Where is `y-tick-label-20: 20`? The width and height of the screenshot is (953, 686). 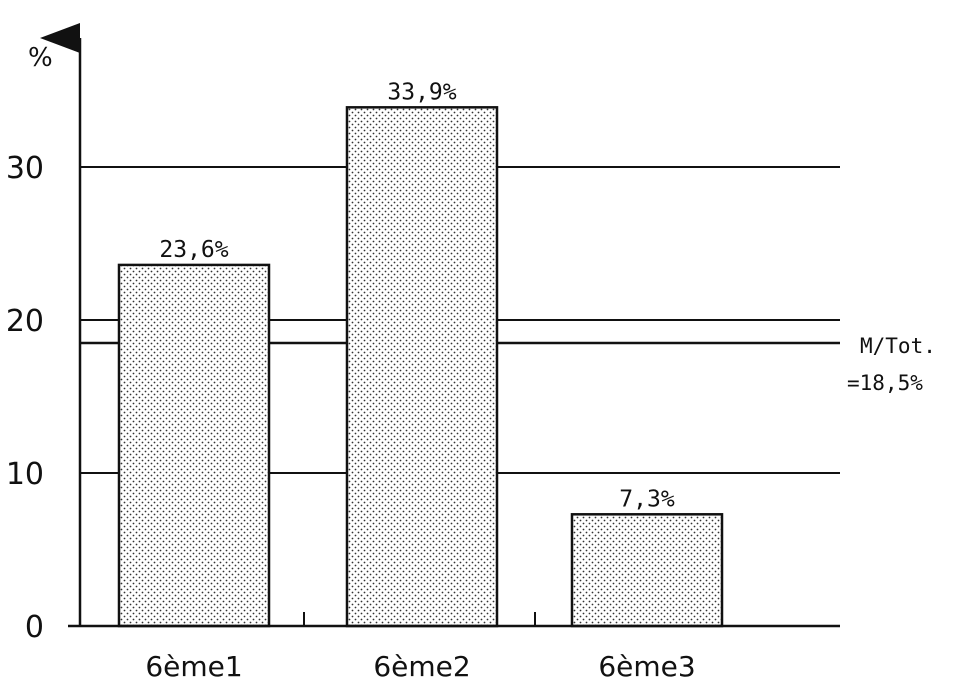
y-tick-label-20: 20 is located at coordinates (25, 321).